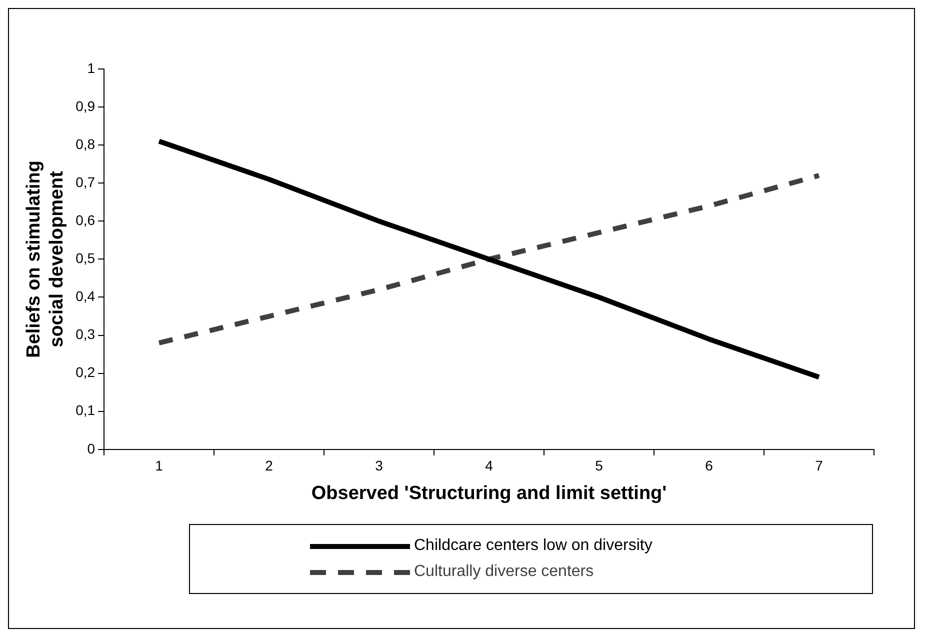 This screenshot has width=925, height=639. Describe the element at coordinates (91, 68) in the screenshot. I see `y-tick-label: 1` at that location.